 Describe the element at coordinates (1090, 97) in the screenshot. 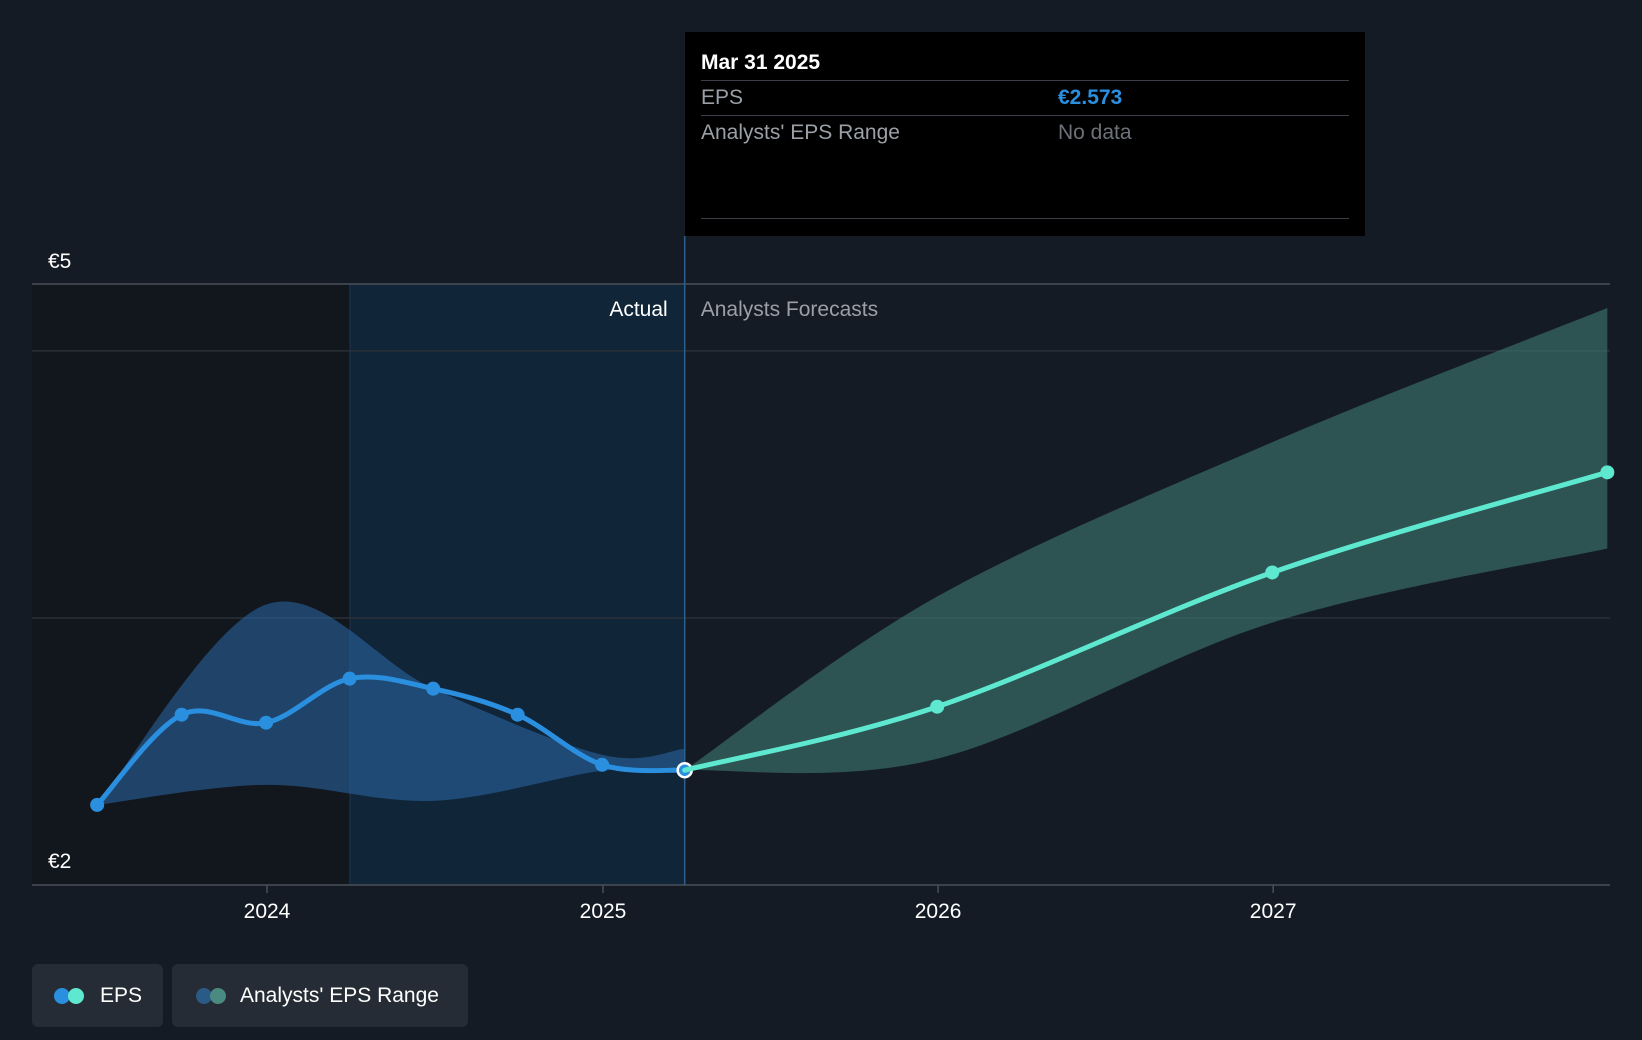

I see `tooltip-eps-value: €2.573` at that location.